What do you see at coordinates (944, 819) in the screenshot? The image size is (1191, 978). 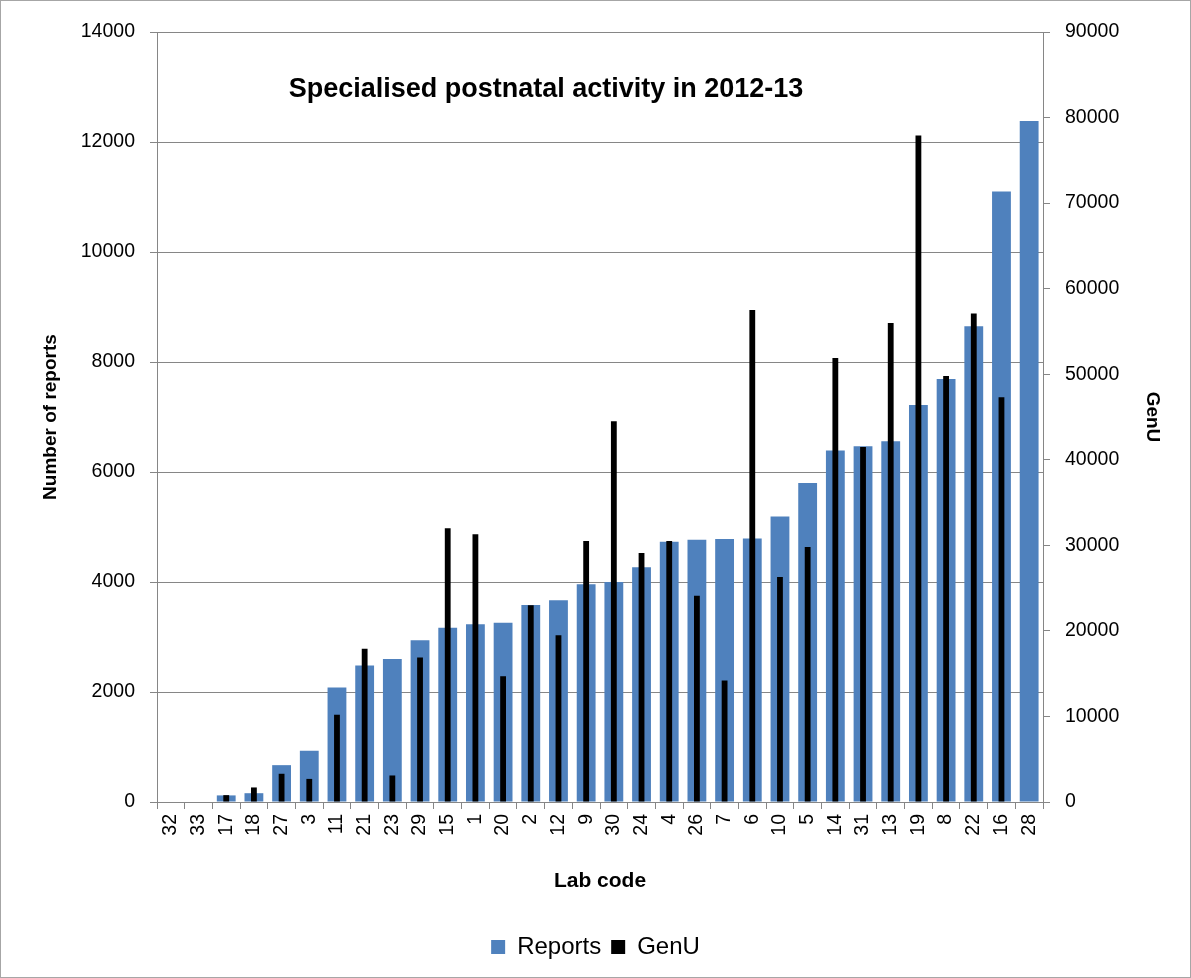 I see `x-tick-label: 8` at bounding box center [944, 819].